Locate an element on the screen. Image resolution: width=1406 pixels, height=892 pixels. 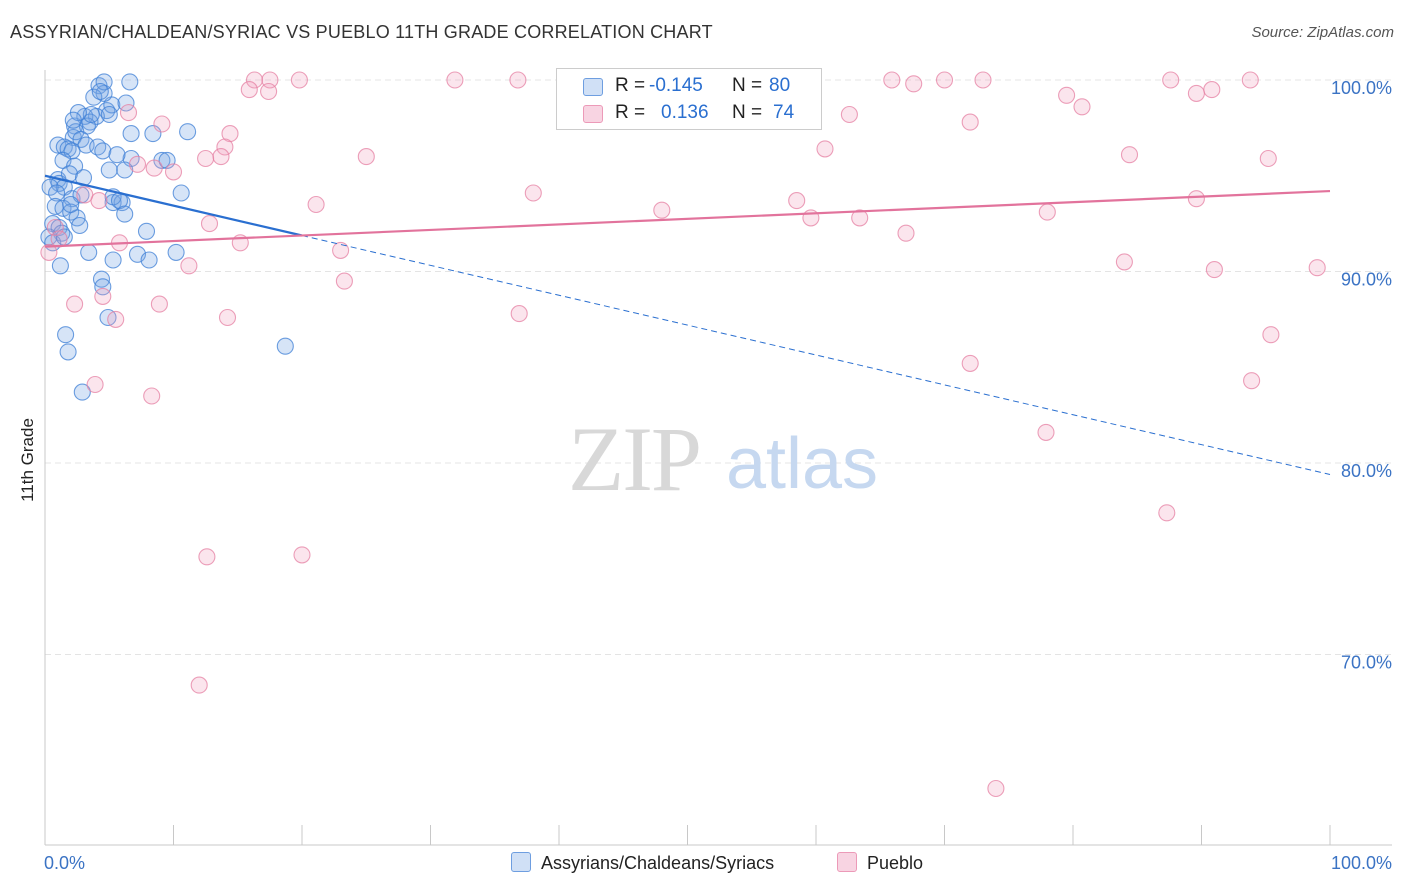
correlation-legend: R = -0.145 N = 80 R = 0.136 N = 74 is located at coordinates (689, 99).